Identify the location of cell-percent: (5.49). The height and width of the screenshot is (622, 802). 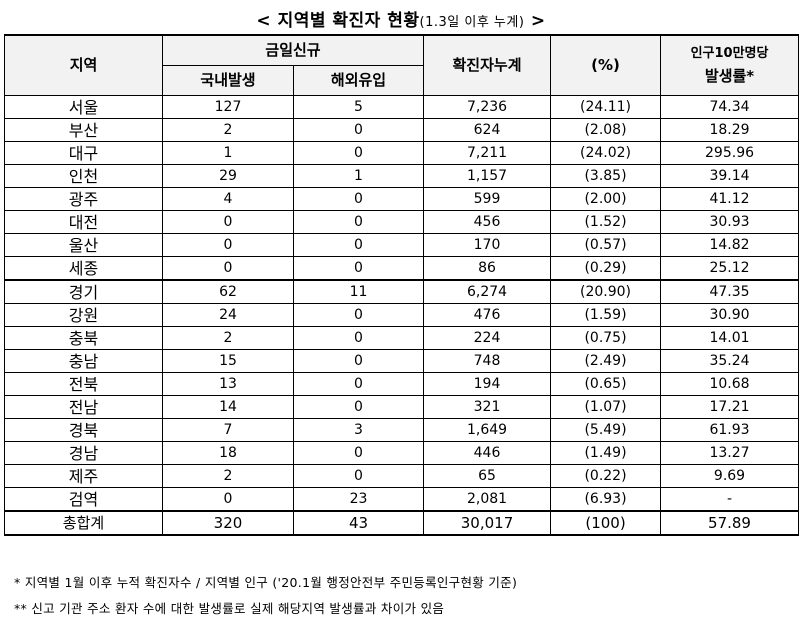
(606, 430).